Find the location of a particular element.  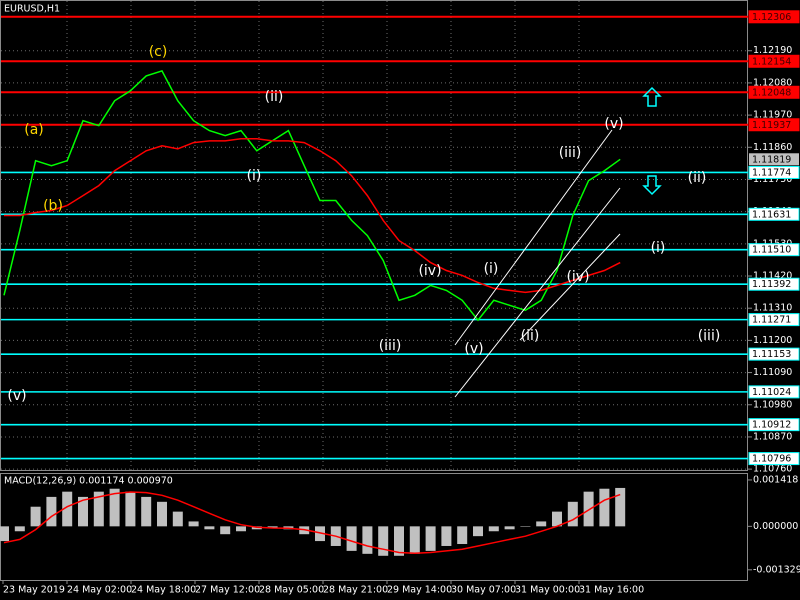

last-price-box is located at coordinates (774, 159).